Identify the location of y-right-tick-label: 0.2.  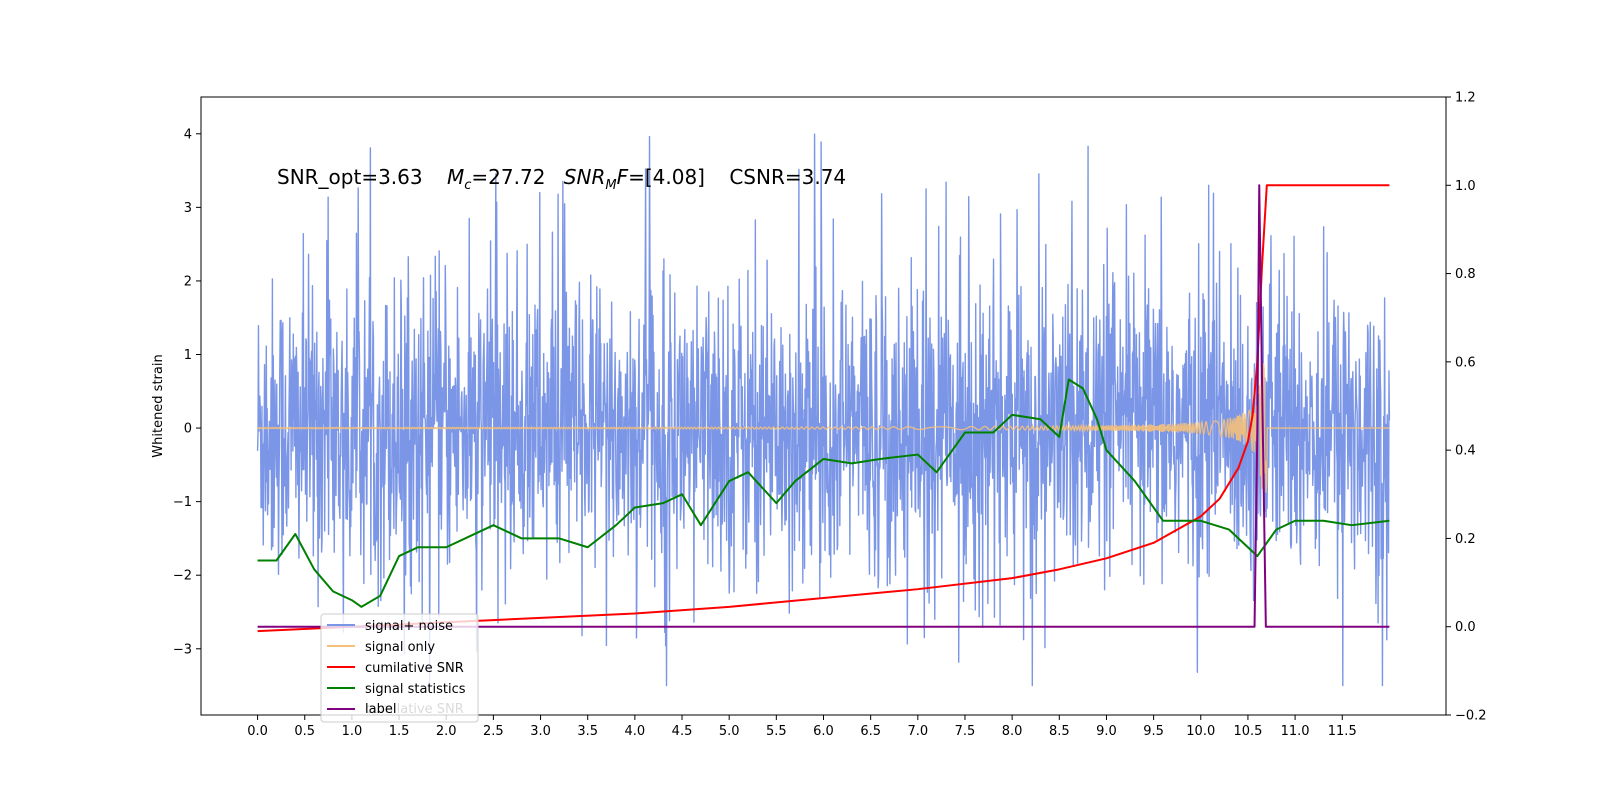
(1465, 539).